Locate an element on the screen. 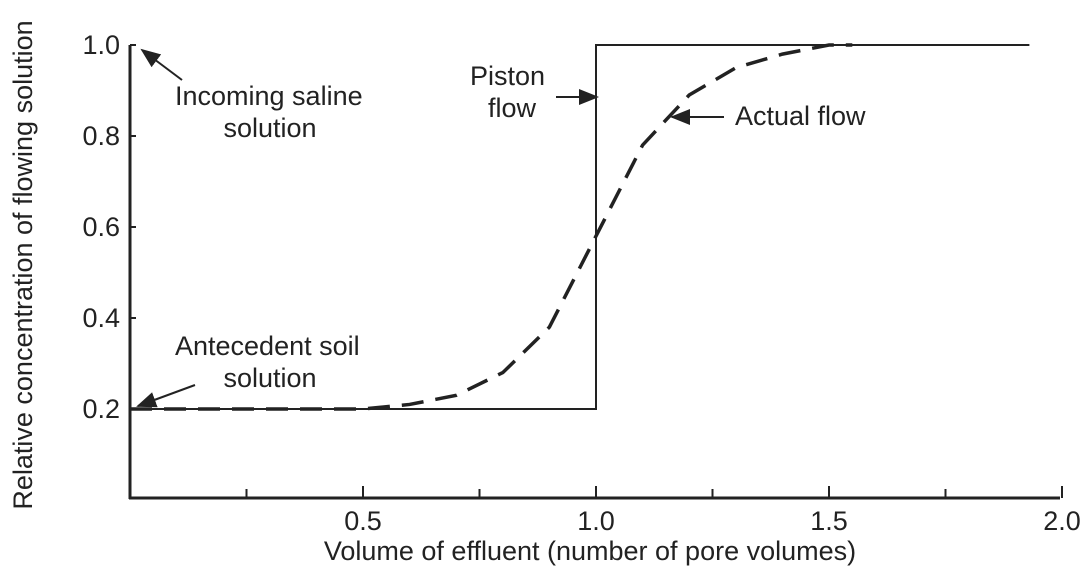 The image size is (1090, 578). annotation: Actual flow is located at coordinates (800, 116).